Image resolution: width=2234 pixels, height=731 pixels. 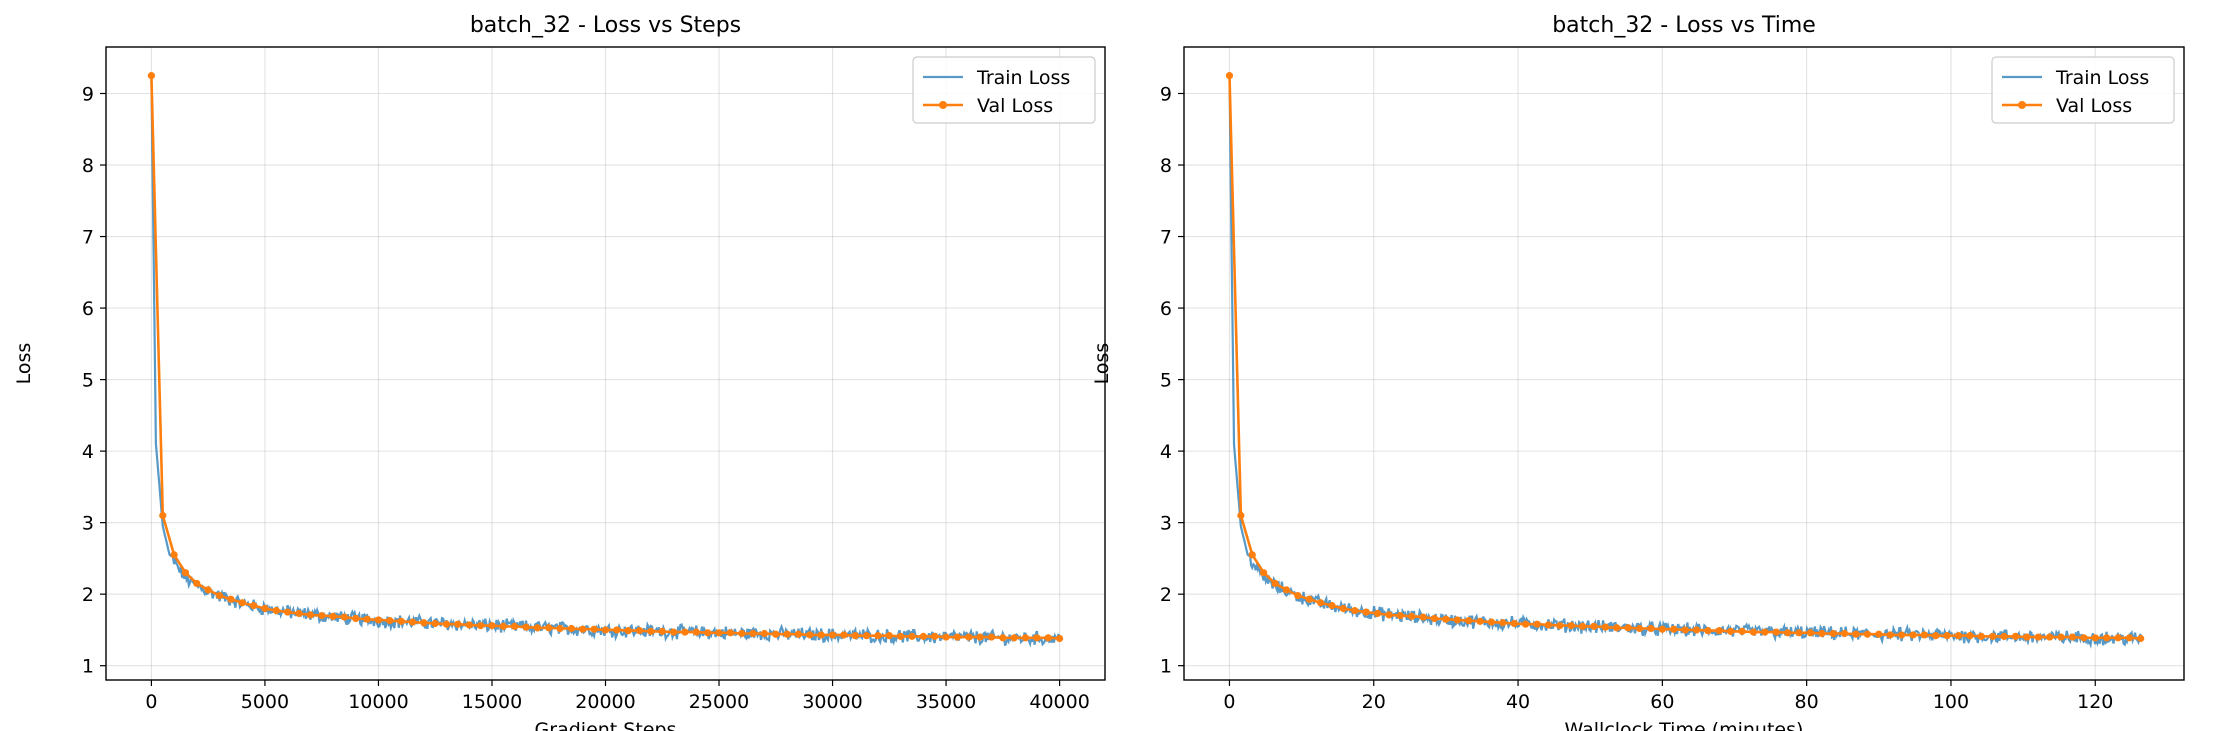 I want to click on x-tick-label: 80, so click(x=1807, y=702).